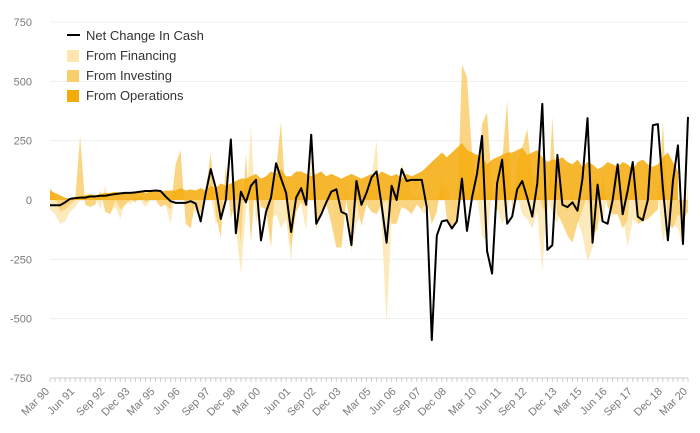  I want to click on x-tick-label: Dec 03, so click(326, 402).